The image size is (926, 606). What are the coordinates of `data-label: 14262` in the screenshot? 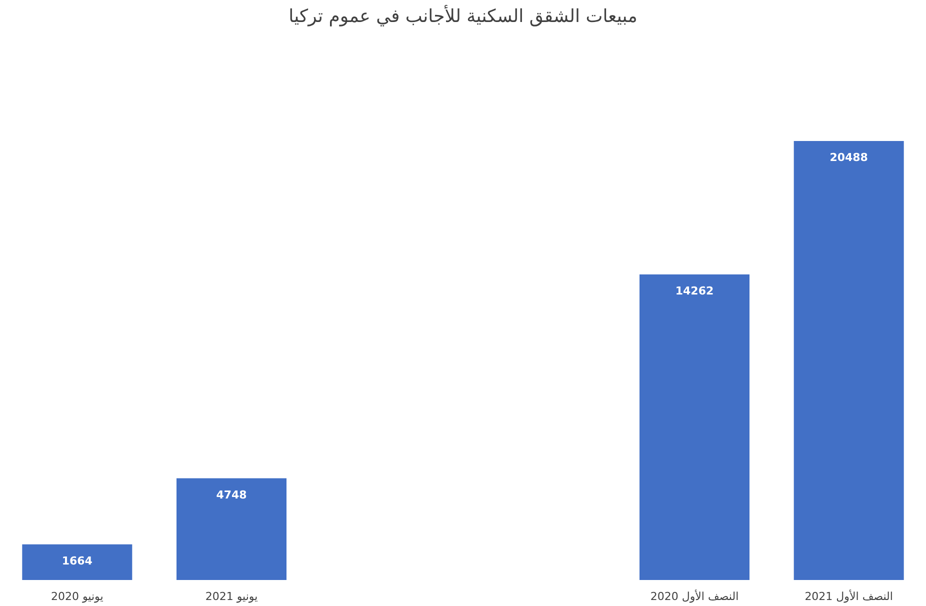 It's located at (694, 291).